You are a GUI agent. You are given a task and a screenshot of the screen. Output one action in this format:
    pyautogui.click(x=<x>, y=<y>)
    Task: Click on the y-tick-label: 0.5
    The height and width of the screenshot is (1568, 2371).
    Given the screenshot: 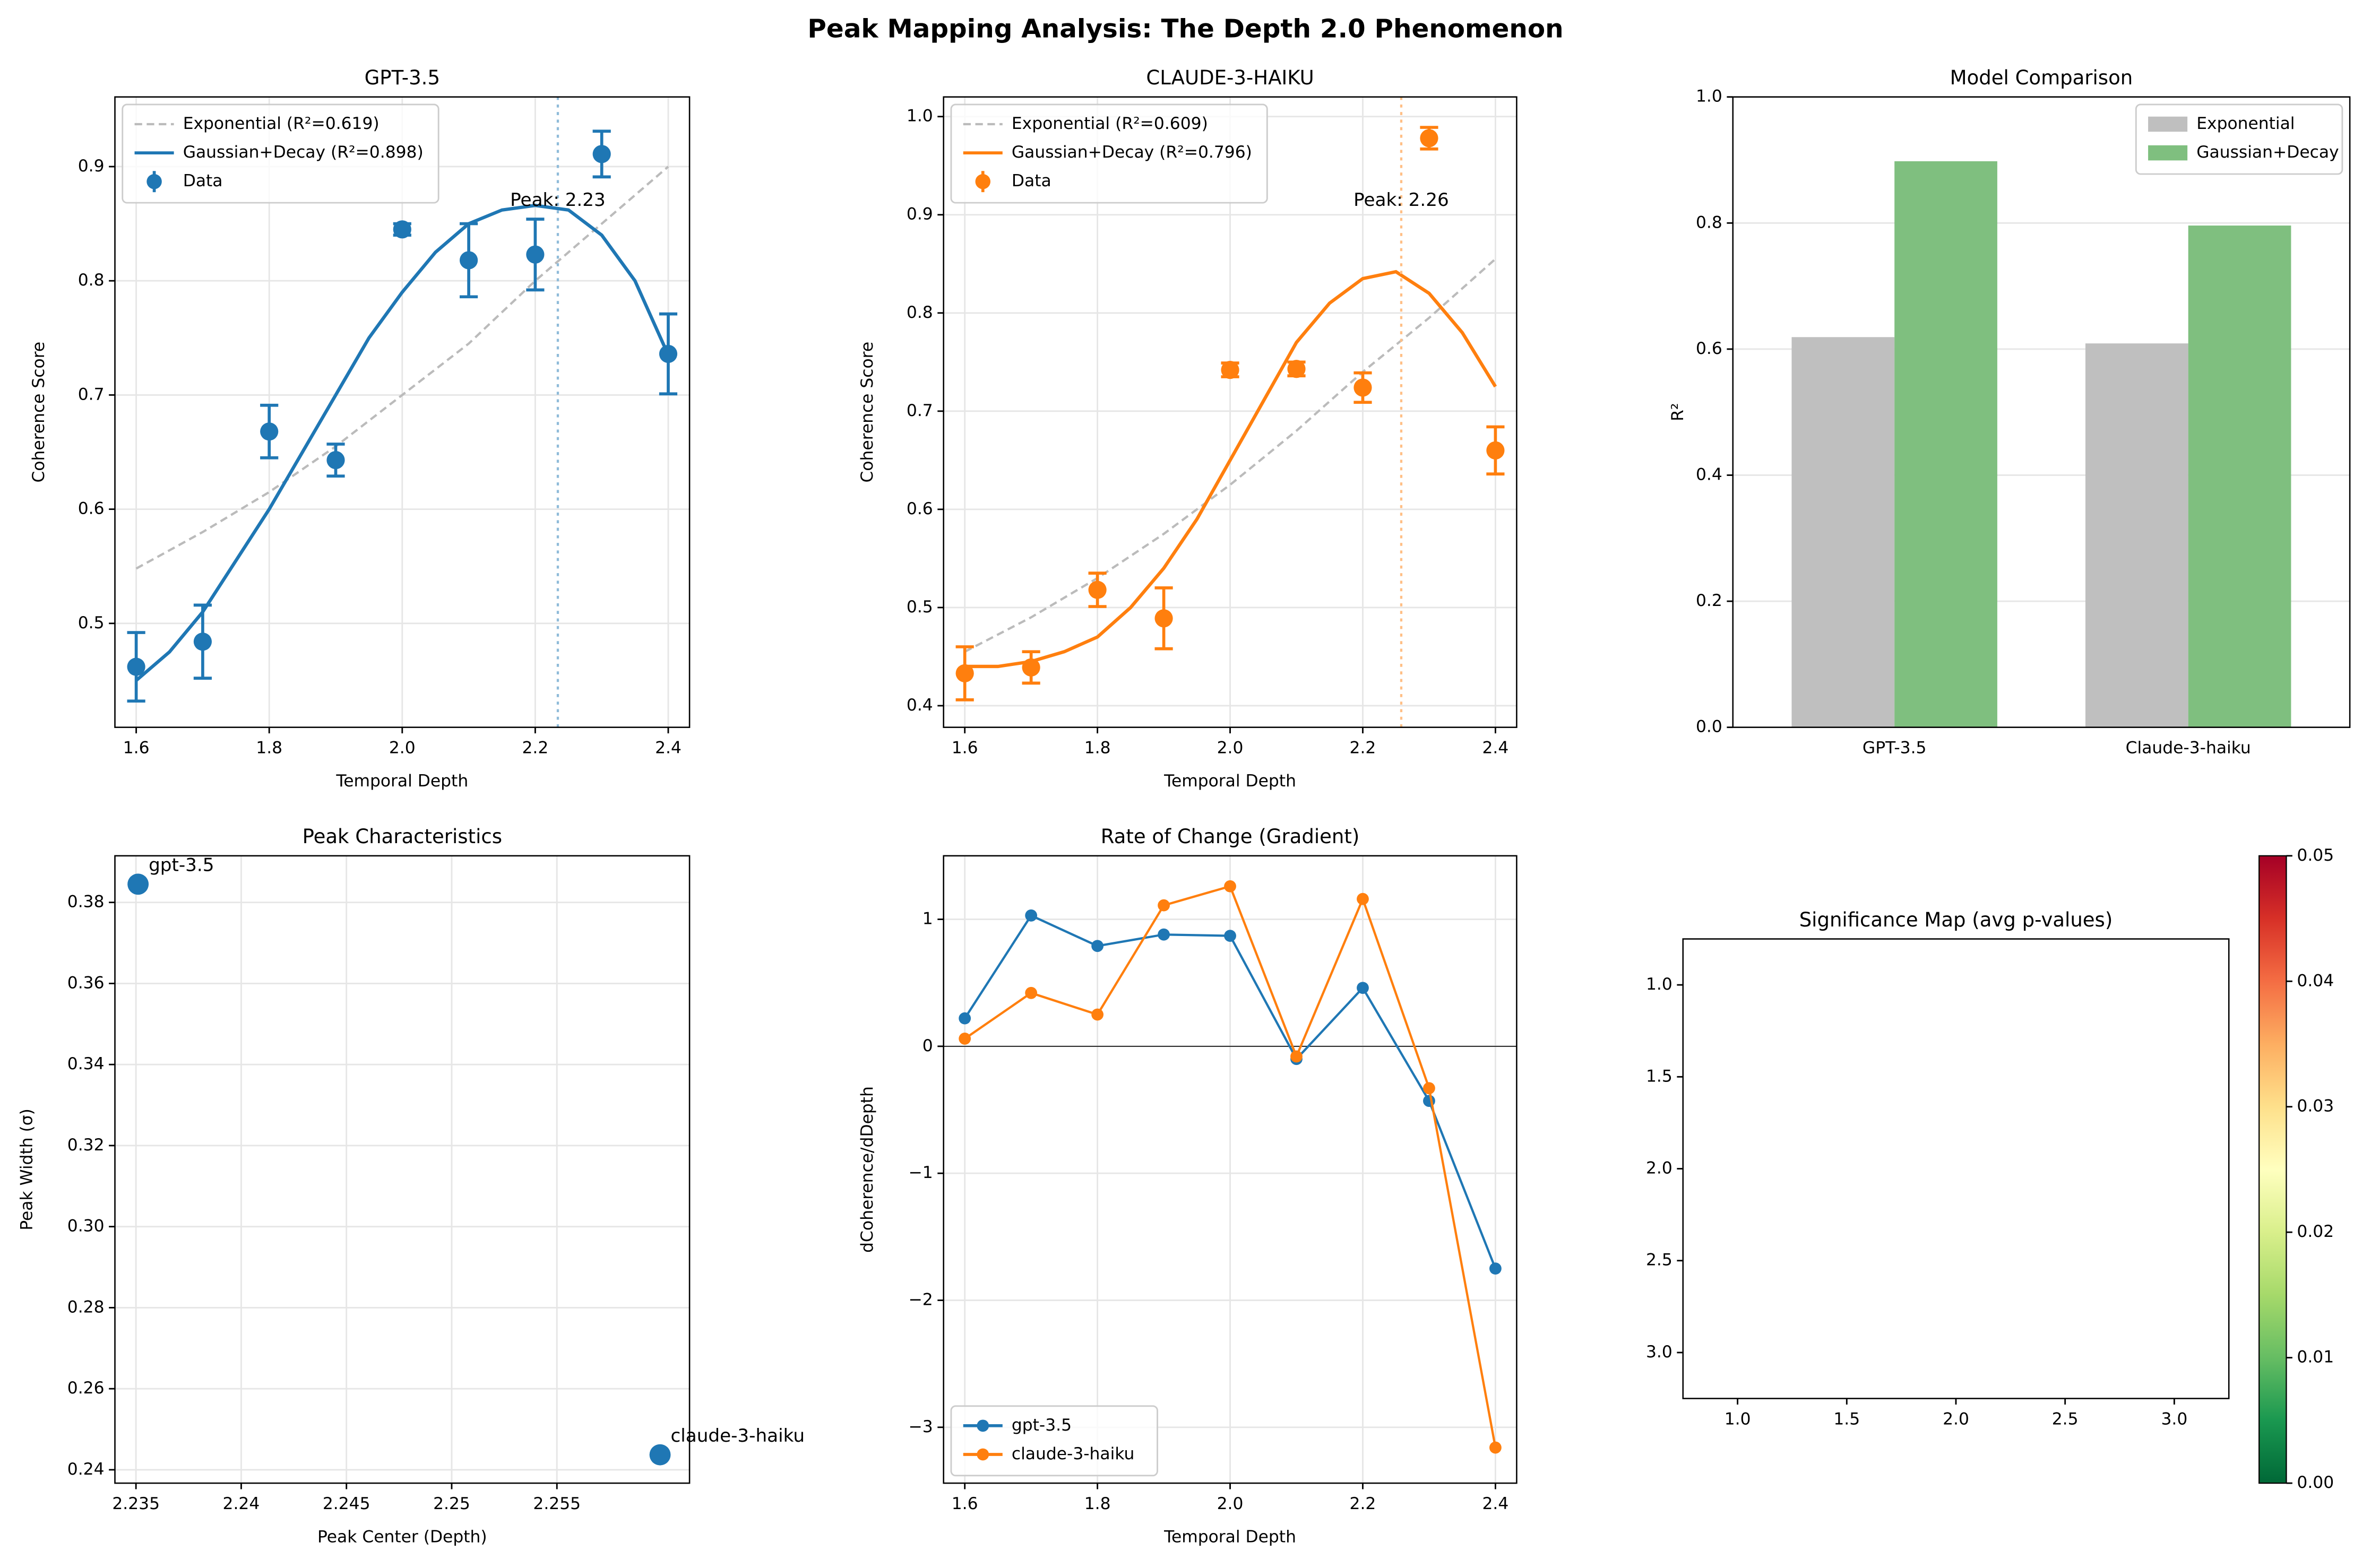 What is the action you would take?
    pyautogui.click(x=920, y=607)
    